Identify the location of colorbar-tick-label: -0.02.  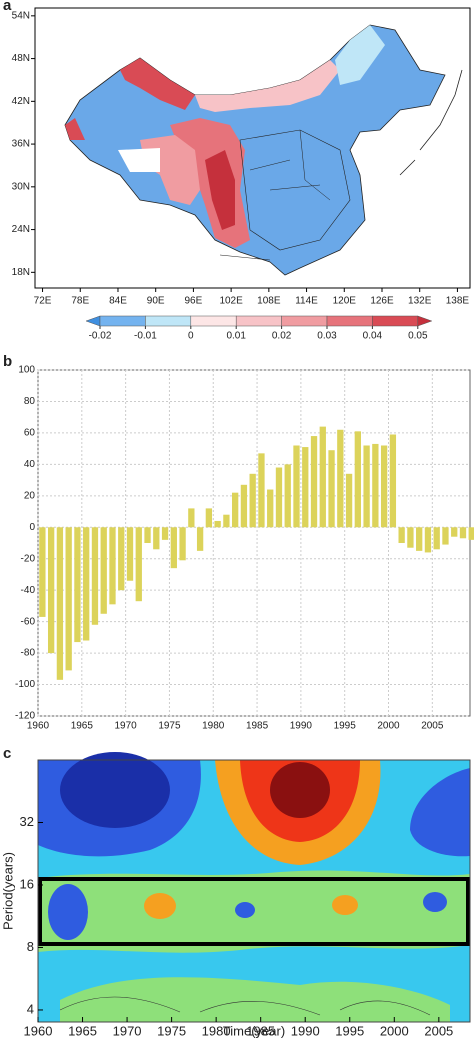
(100, 336).